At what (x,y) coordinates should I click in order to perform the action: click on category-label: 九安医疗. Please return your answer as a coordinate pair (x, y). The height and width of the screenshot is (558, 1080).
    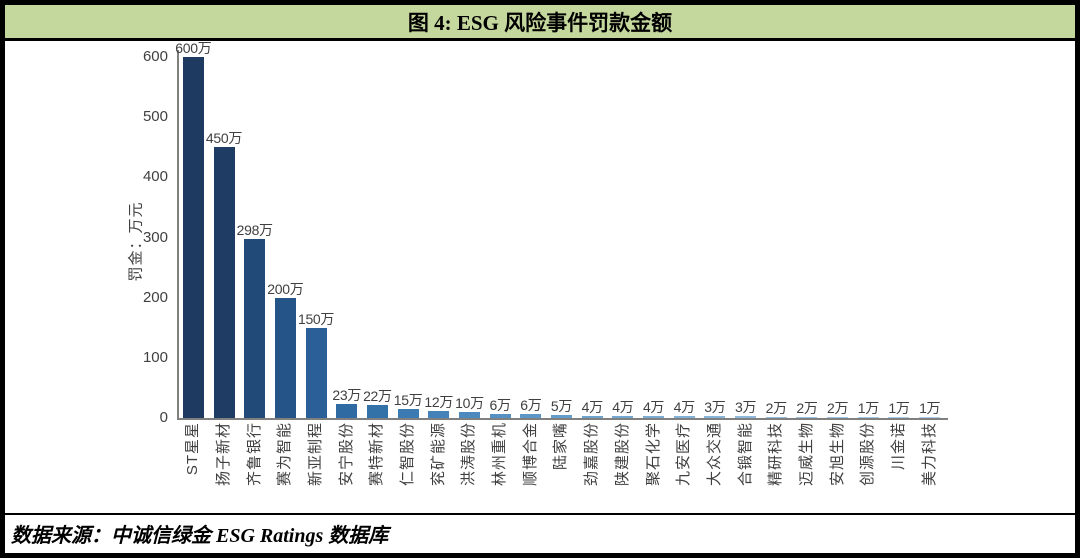
    Looking at the image, I should click on (684, 454).